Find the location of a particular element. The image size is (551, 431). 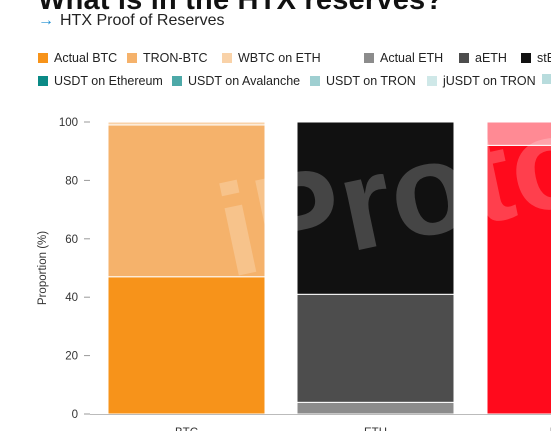

subtitle-link: HTX Proof of Reserves is located at coordinates (142, 20).